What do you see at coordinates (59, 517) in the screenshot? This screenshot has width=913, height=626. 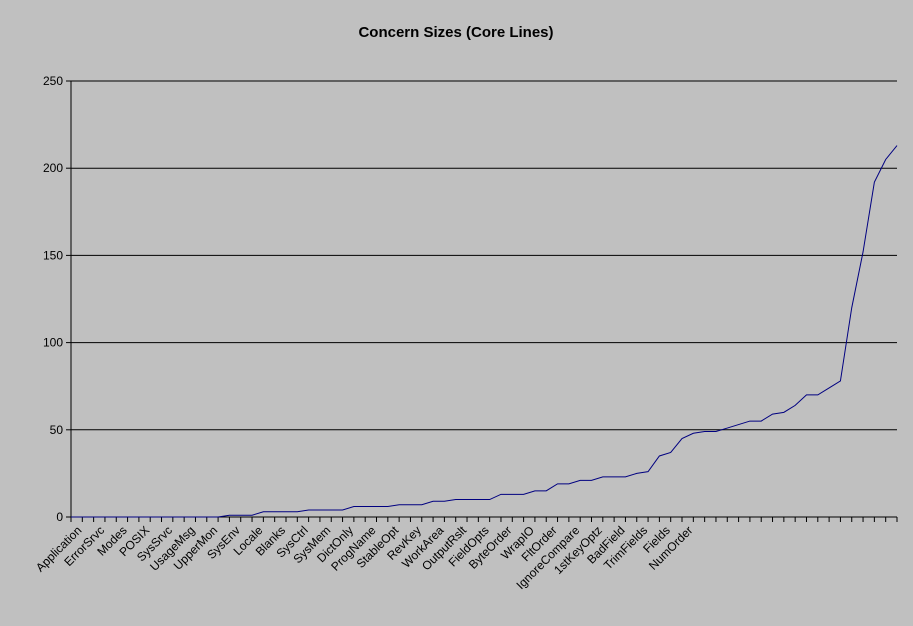 I see `y-tick-label: 0` at bounding box center [59, 517].